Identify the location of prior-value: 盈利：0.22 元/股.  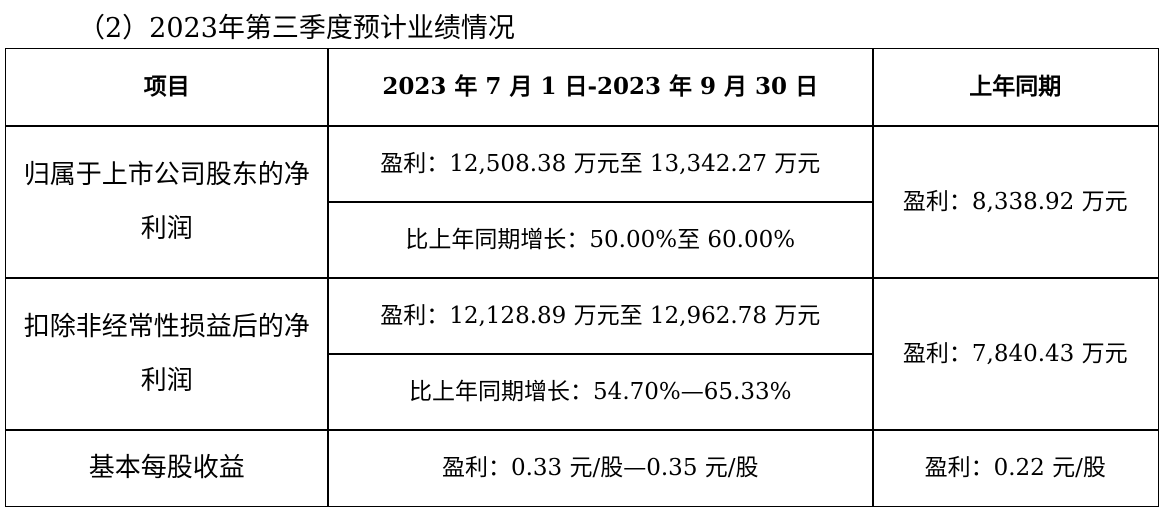
(1015, 467).